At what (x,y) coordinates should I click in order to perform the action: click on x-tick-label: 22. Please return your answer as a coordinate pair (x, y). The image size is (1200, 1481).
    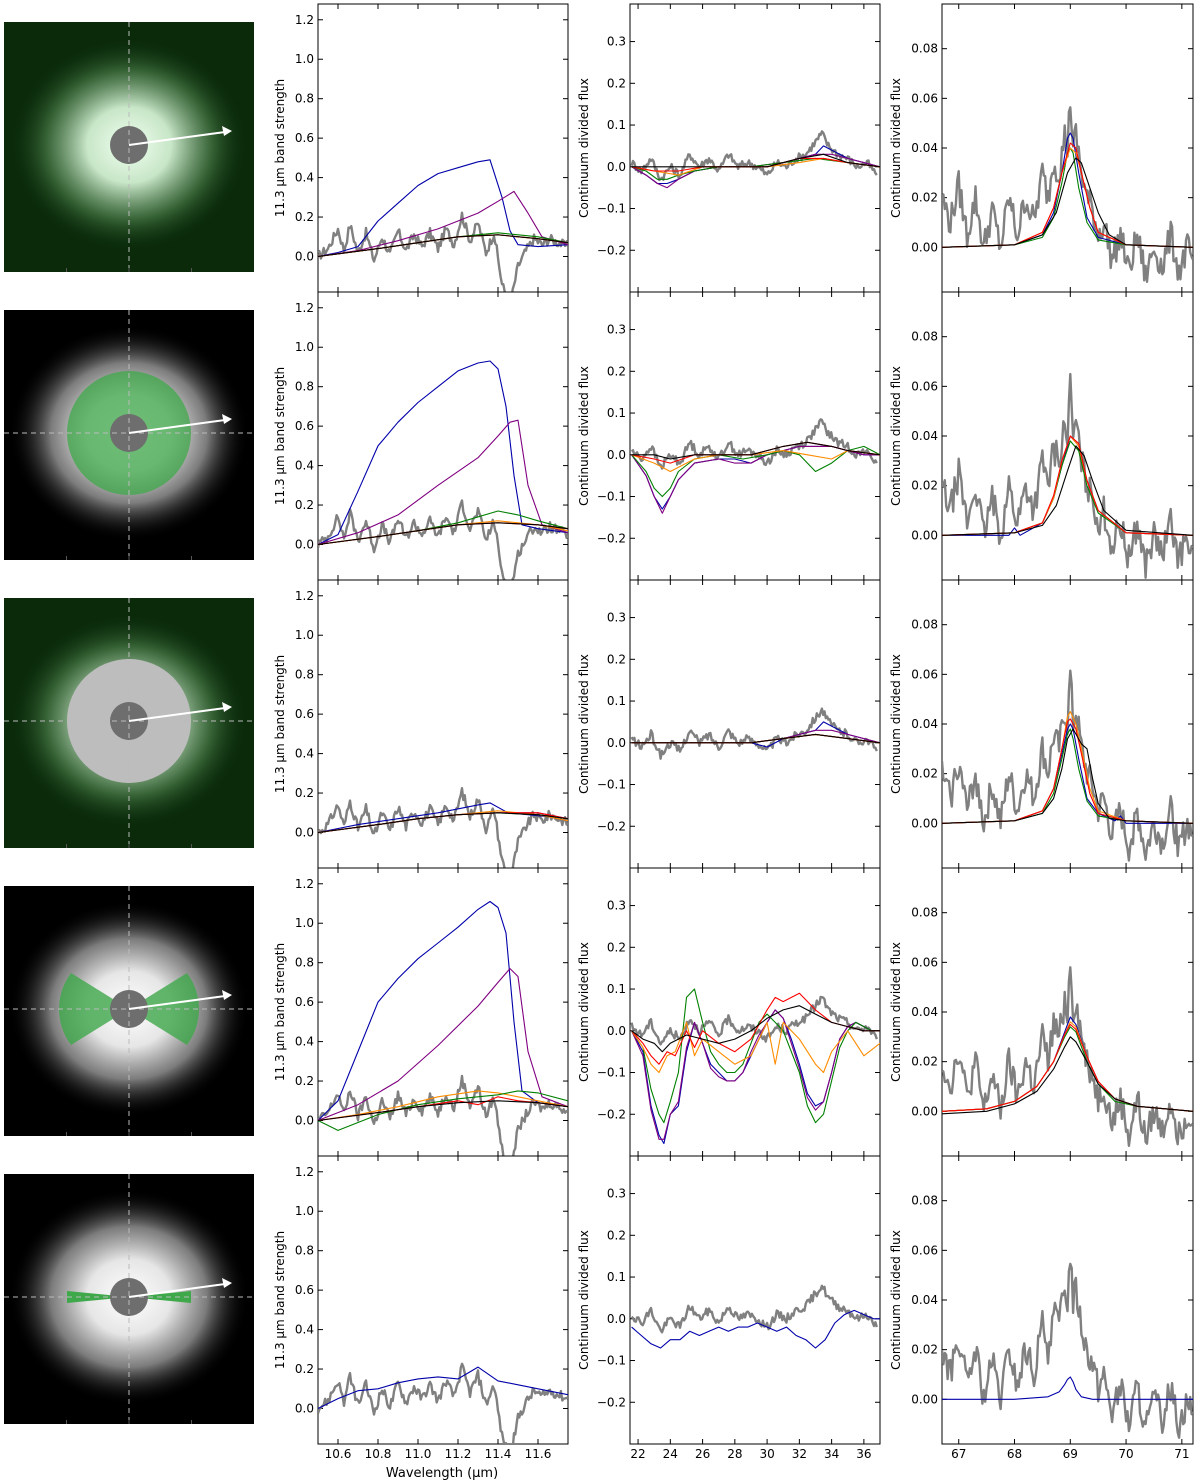
    Looking at the image, I should click on (637, 1454).